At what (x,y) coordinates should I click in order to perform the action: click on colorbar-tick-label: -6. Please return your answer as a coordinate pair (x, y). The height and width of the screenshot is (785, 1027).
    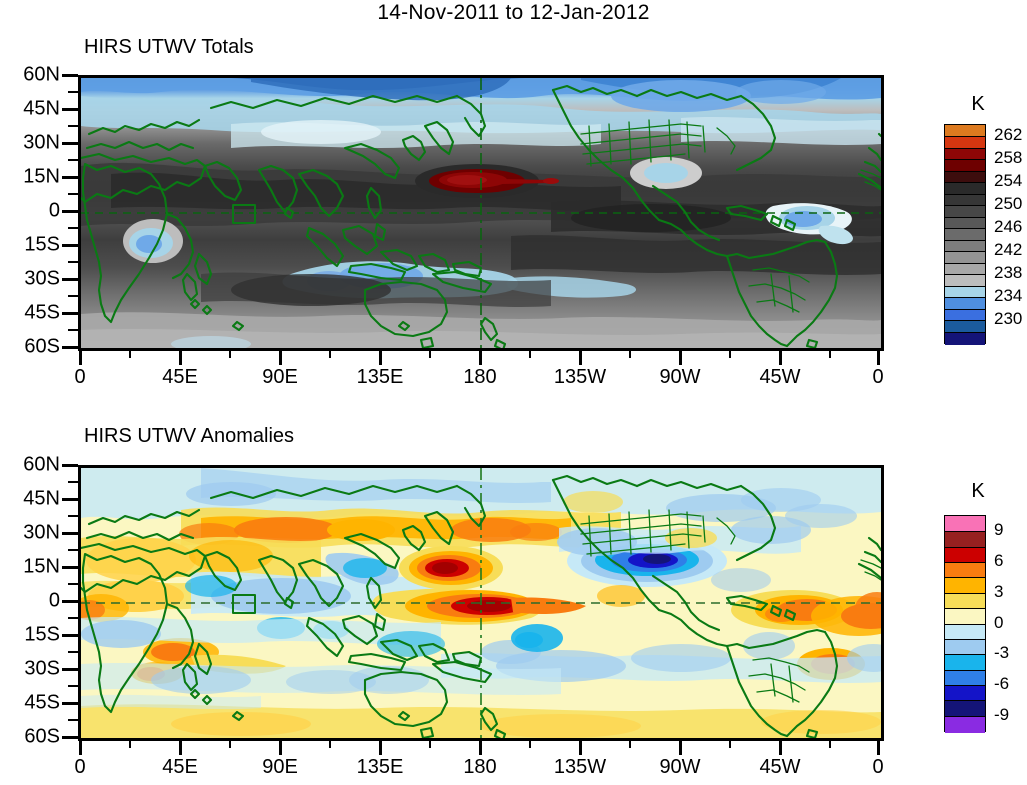
    Looking at the image, I should click on (1002, 683).